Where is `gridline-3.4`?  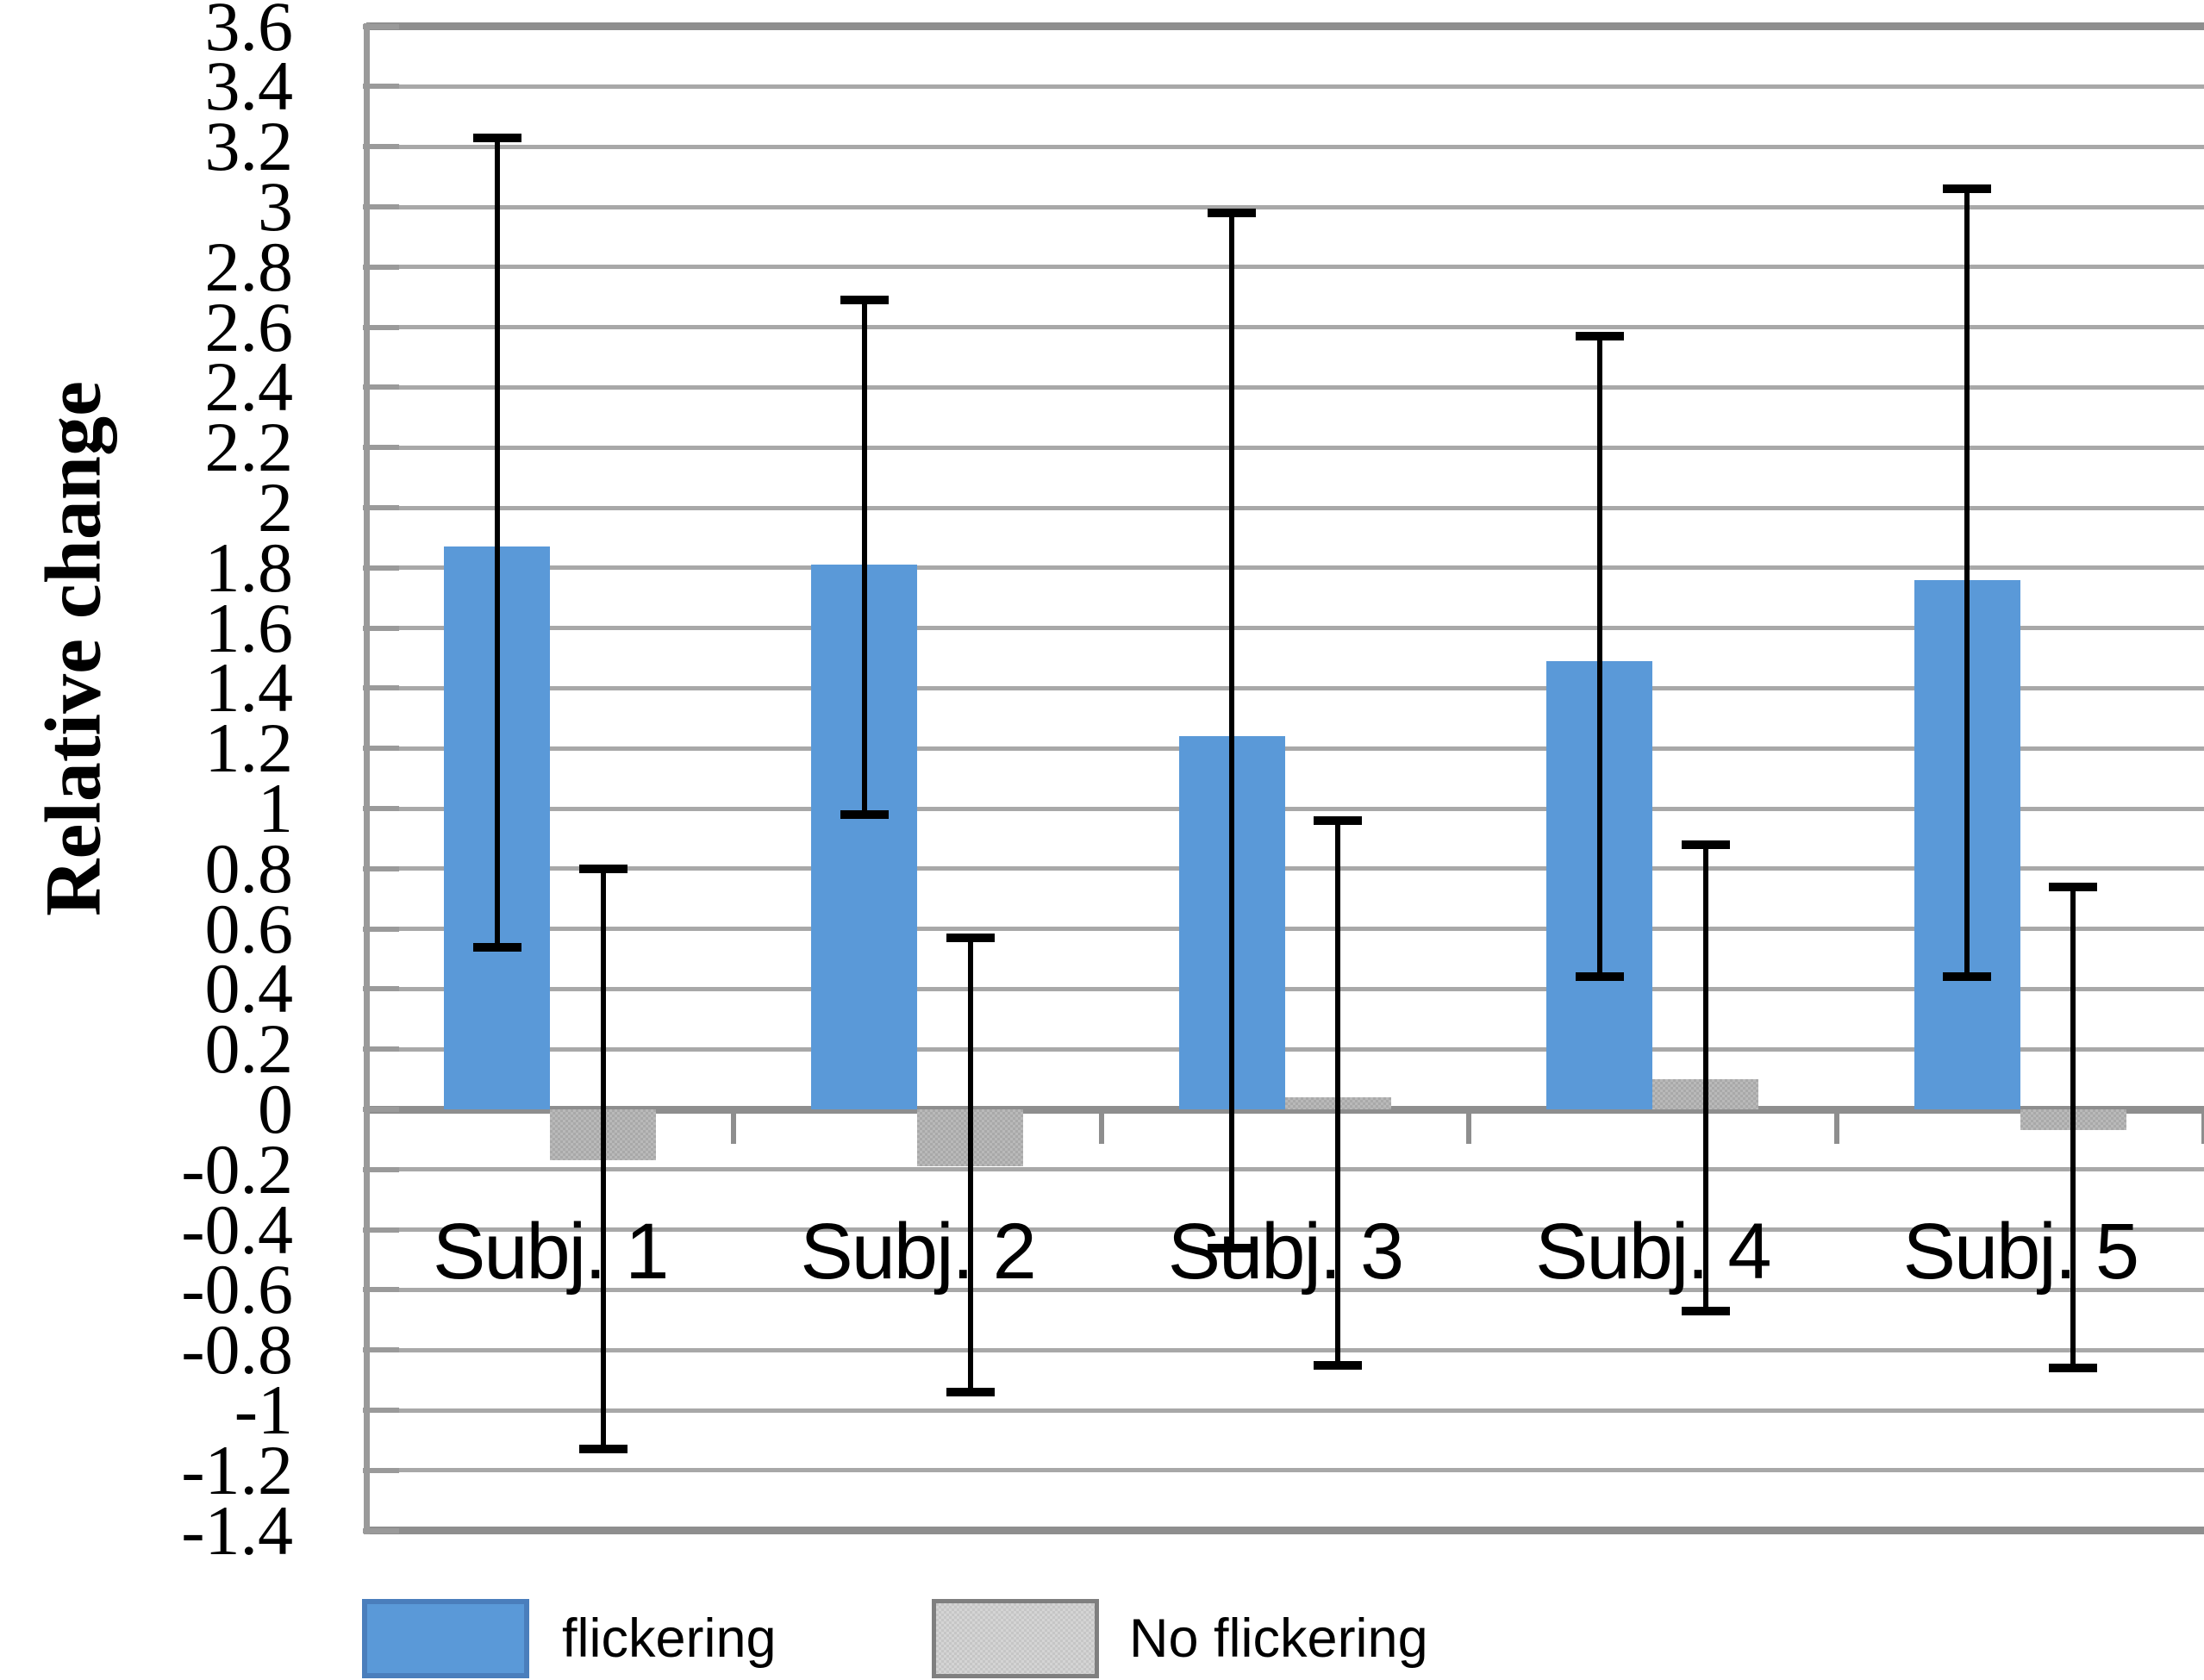 gridline-3.4 is located at coordinates (1285, 86).